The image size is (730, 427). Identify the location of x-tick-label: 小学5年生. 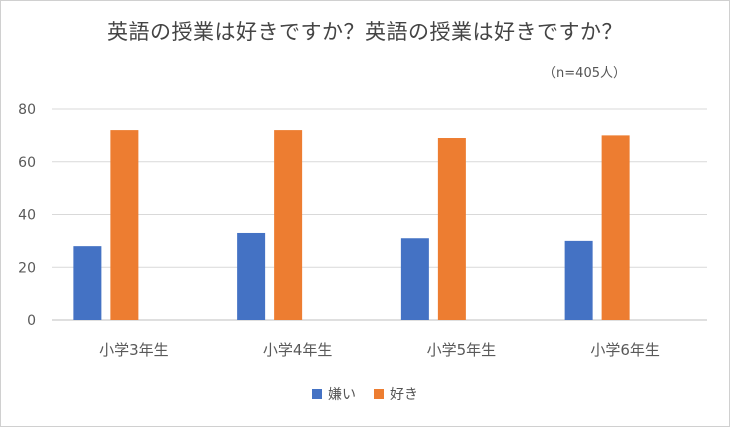
(462, 350).